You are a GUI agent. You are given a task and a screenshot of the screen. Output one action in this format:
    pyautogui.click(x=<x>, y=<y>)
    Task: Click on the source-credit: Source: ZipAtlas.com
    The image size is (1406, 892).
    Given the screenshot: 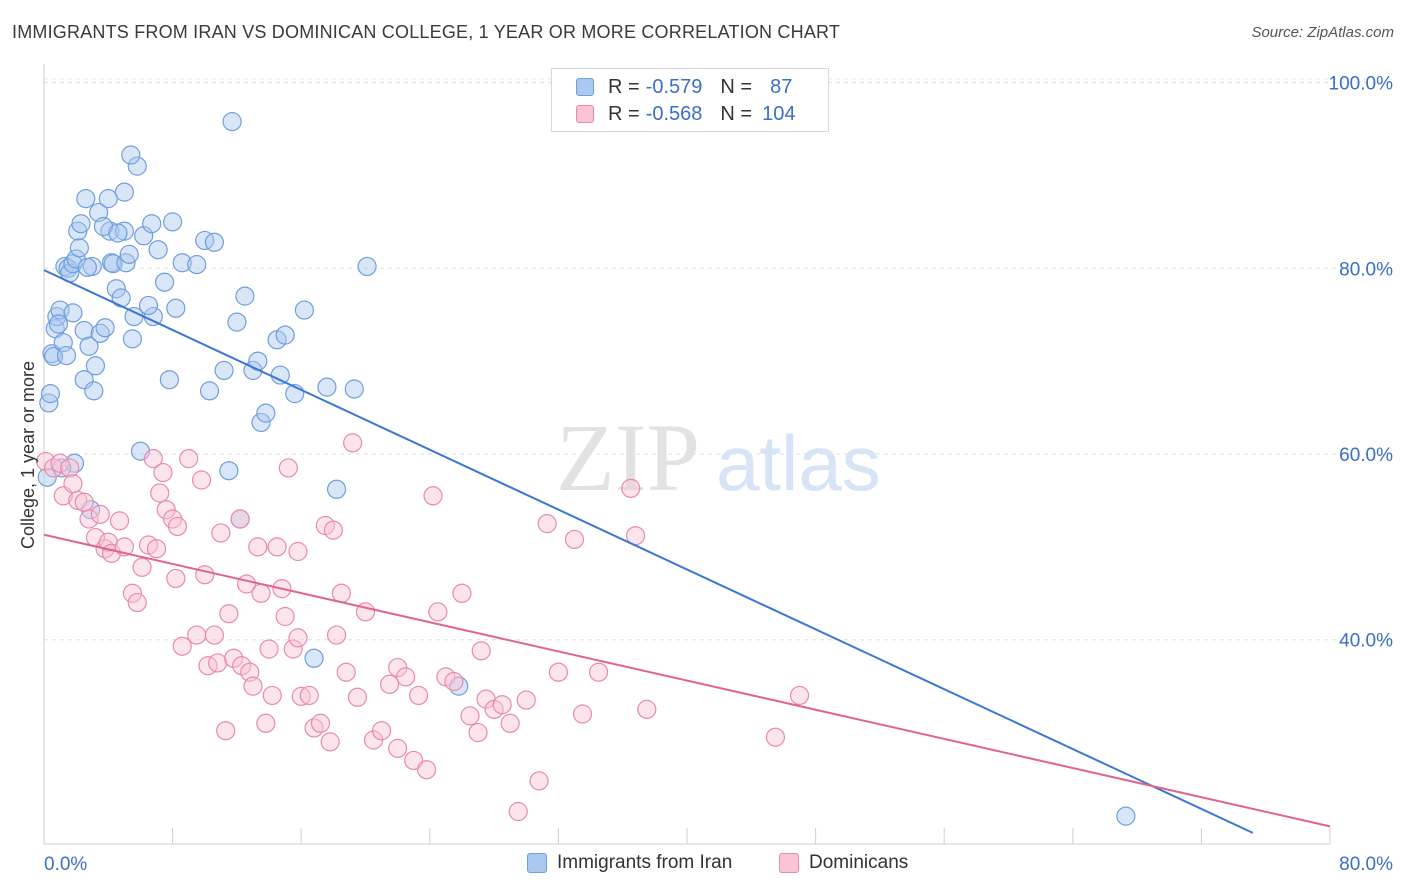 What is the action you would take?
    pyautogui.click(x=1322, y=32)
    